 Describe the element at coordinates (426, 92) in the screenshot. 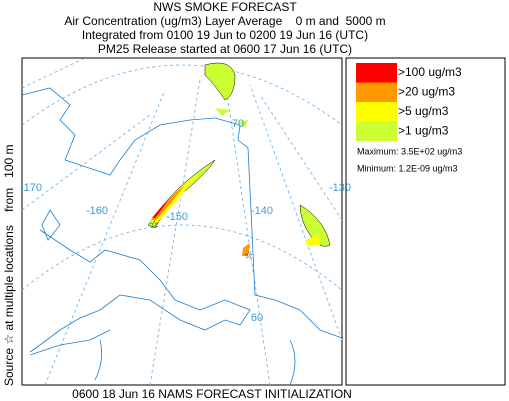

I see `legend-label: >20 ug/m3` at that location.